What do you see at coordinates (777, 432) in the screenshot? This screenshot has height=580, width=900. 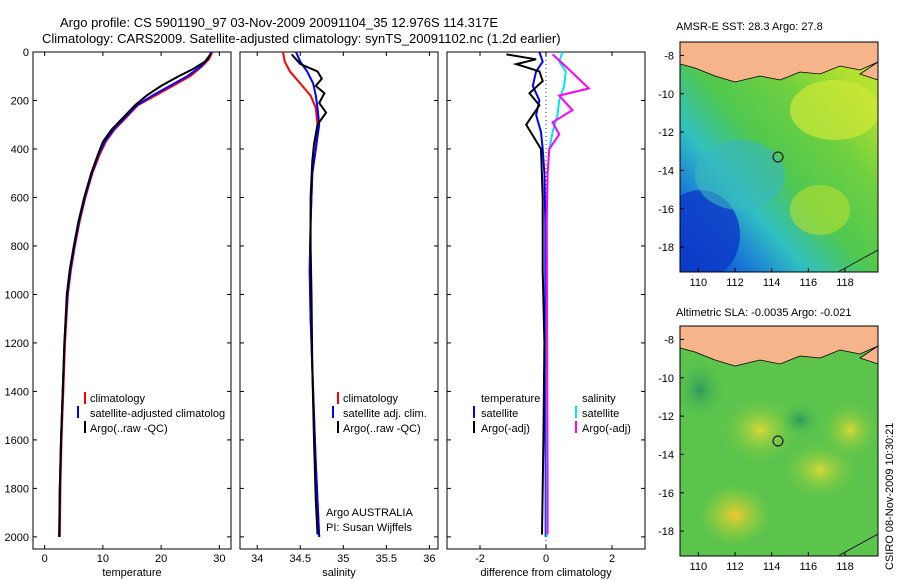 I see `map-sla: Altimetric SLA: -0.0035 Argo: -0.021` at bounding box center [777, 432].